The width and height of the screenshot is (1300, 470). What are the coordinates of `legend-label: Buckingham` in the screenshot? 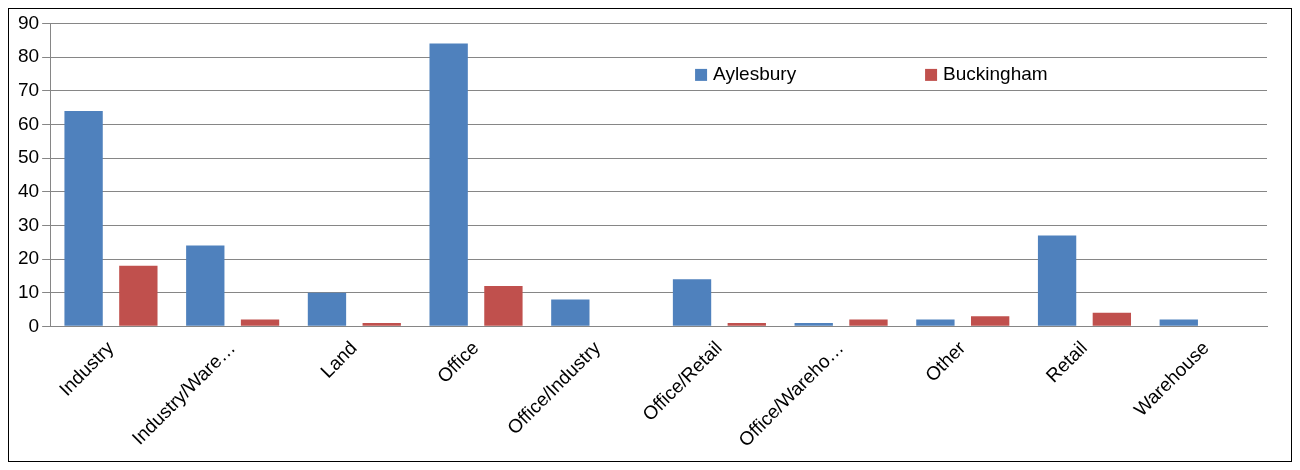 It's located at (995, 74).